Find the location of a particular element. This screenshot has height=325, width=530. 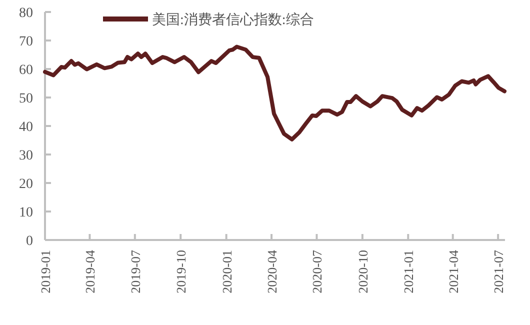

y-tick-label: 30 is located at coordinates (26, 156).